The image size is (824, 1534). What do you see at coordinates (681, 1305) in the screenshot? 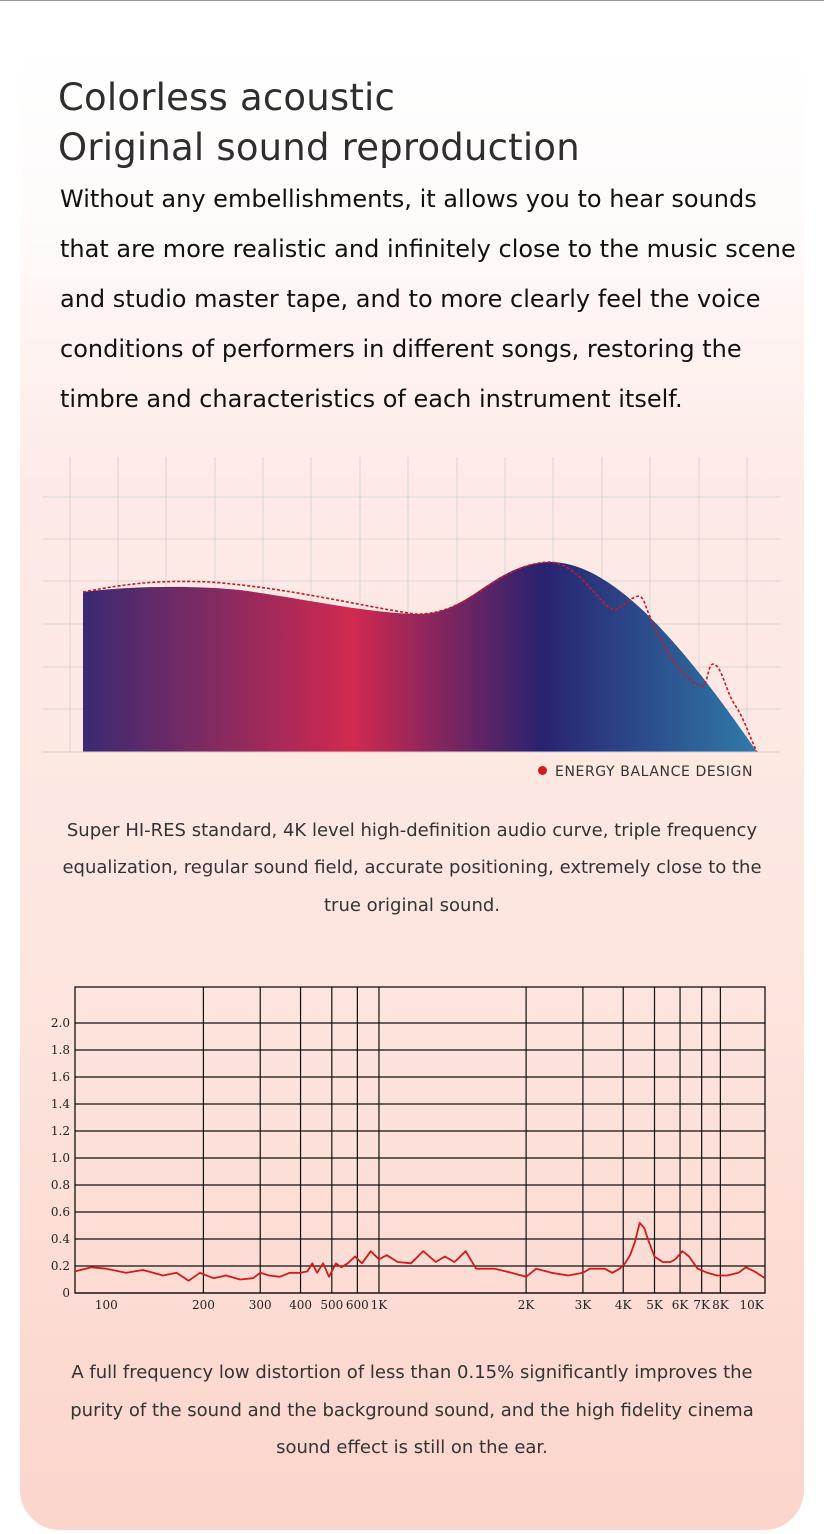
I see `x-tick-label: 6K` at bounding box center [681, 1305].